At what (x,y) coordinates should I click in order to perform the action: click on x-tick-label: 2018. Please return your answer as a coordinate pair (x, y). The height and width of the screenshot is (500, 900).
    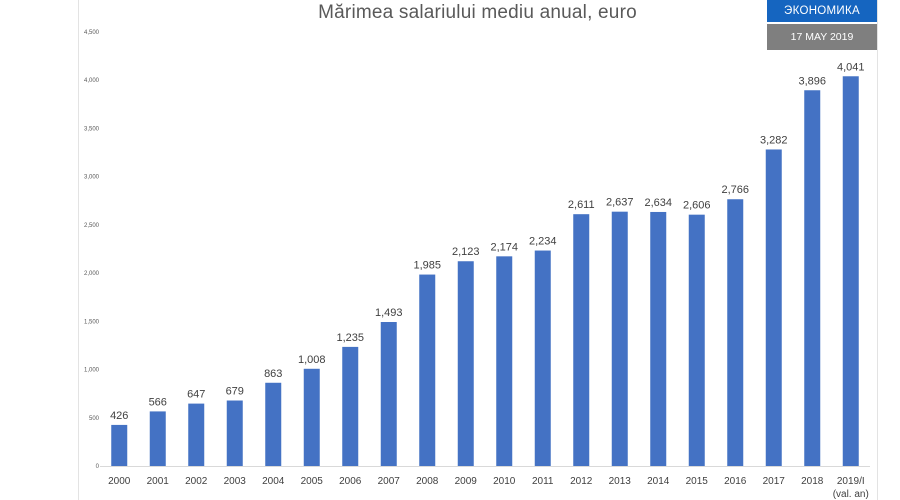
    Looking at the image, I should click on (812, 481).